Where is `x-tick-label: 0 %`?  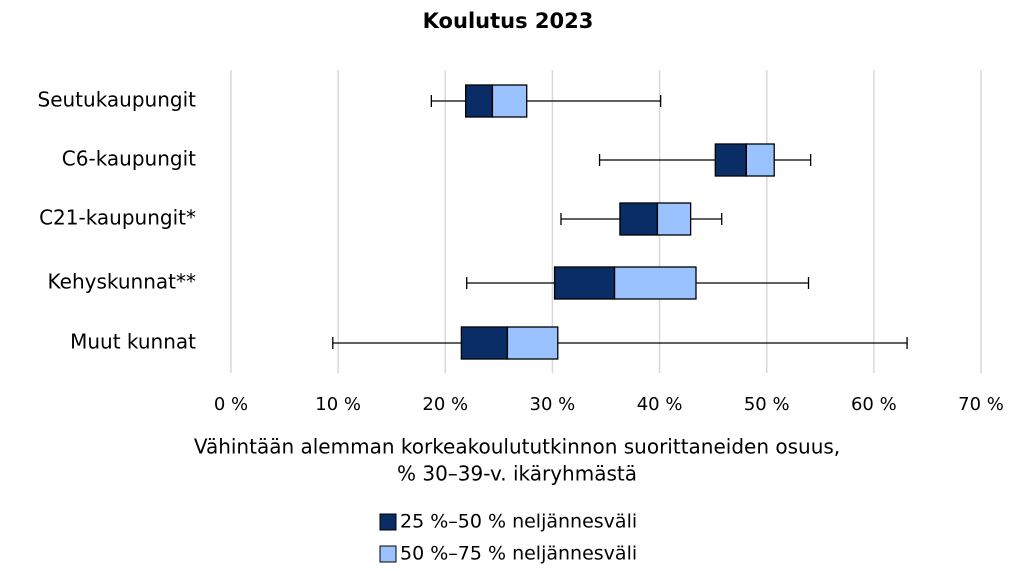 x-tick-label: 0 % is located at coordinates (231, 404).